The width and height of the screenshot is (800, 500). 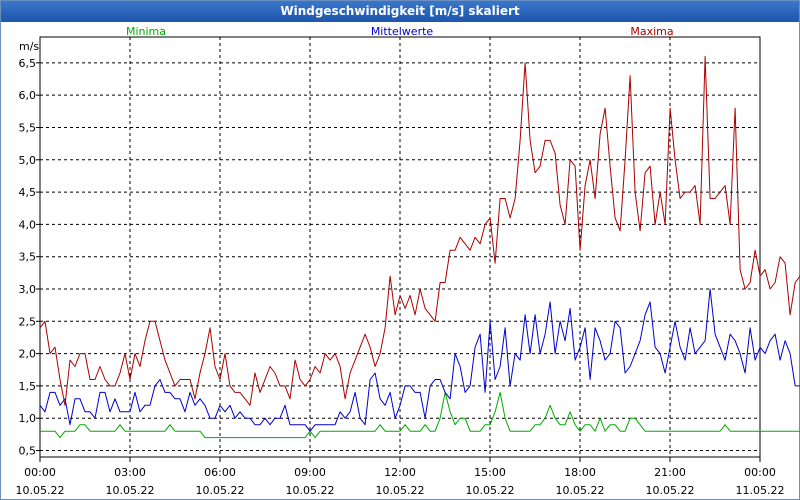 I want to click on x-tick-time-label: 03:00, so click(x=130, y=472).